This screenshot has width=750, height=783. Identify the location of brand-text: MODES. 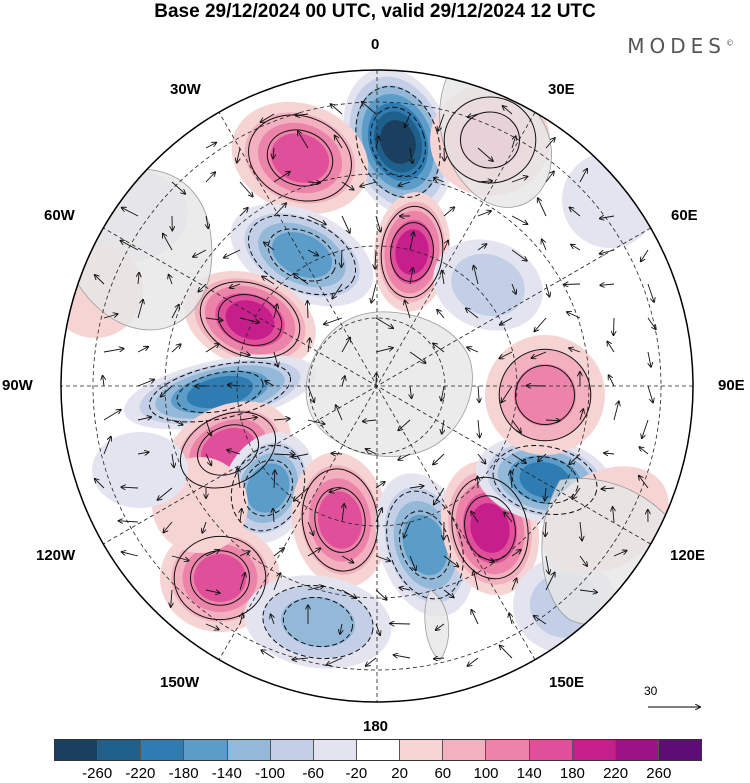
(676, 46).